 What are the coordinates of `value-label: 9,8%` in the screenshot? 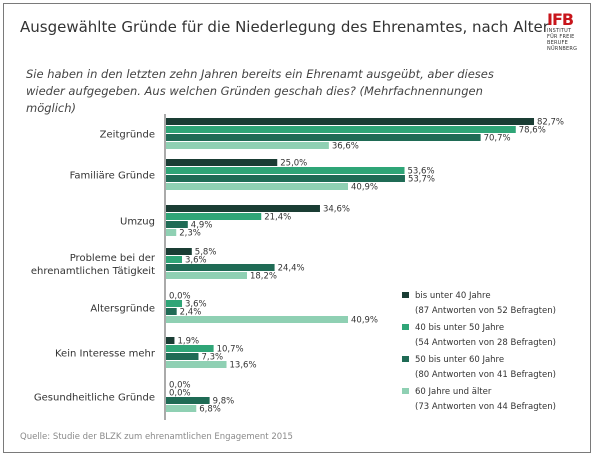 It's located at (224, 402).